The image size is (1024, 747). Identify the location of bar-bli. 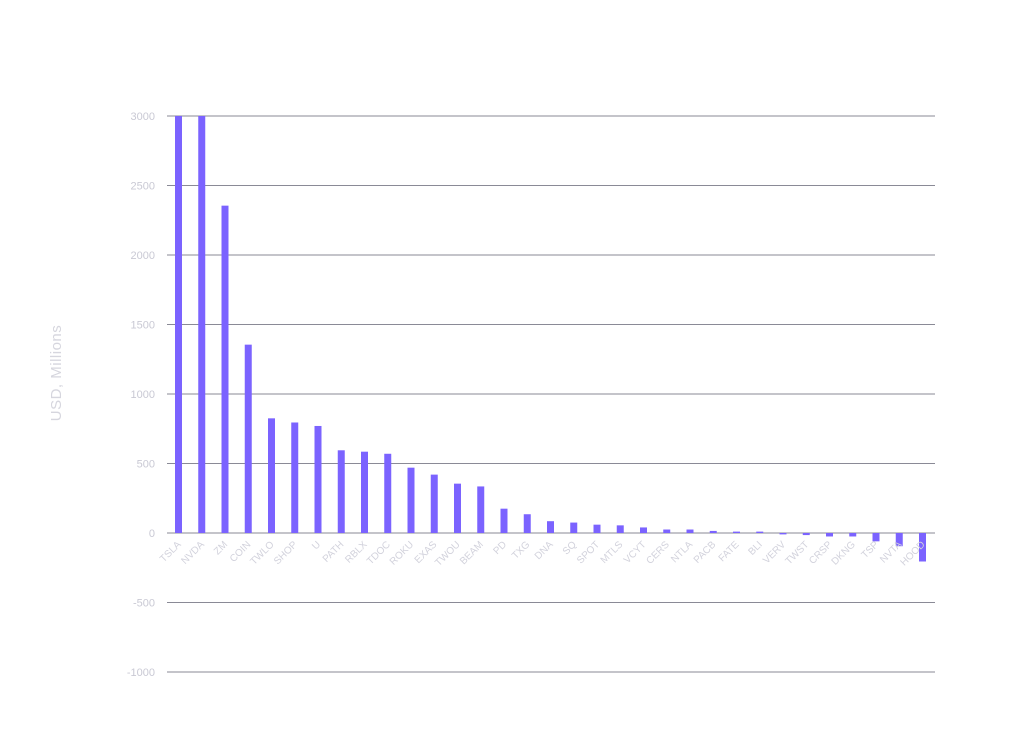
(760, 532).